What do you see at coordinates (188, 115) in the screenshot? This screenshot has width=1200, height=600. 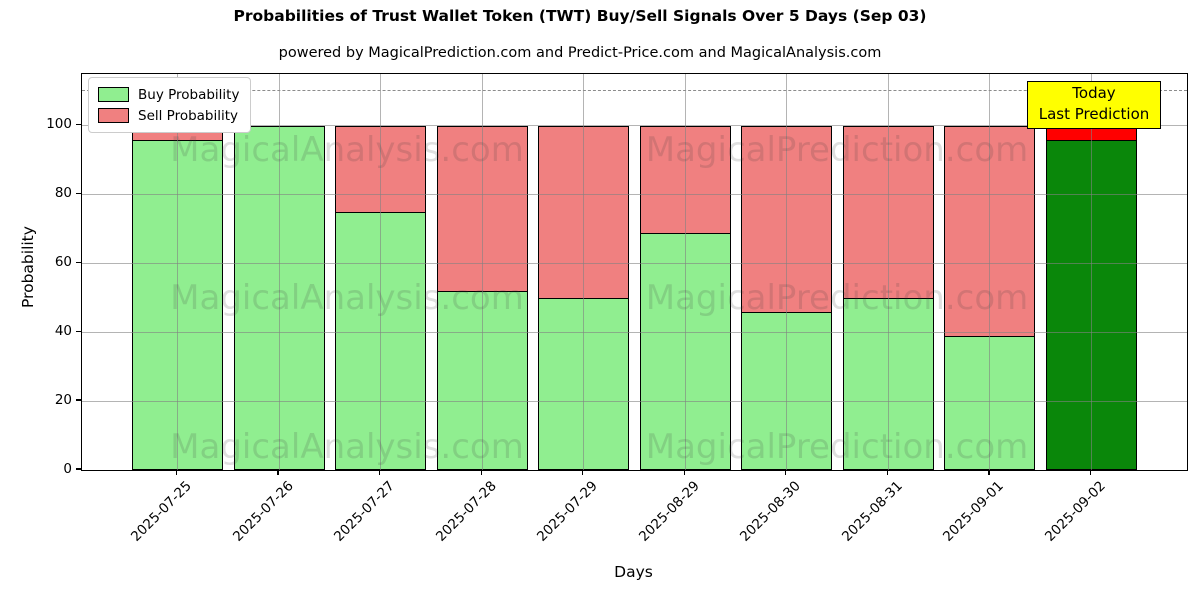 I see `legend-label-sell: Sell Probability` at bounding box center [188, 115].